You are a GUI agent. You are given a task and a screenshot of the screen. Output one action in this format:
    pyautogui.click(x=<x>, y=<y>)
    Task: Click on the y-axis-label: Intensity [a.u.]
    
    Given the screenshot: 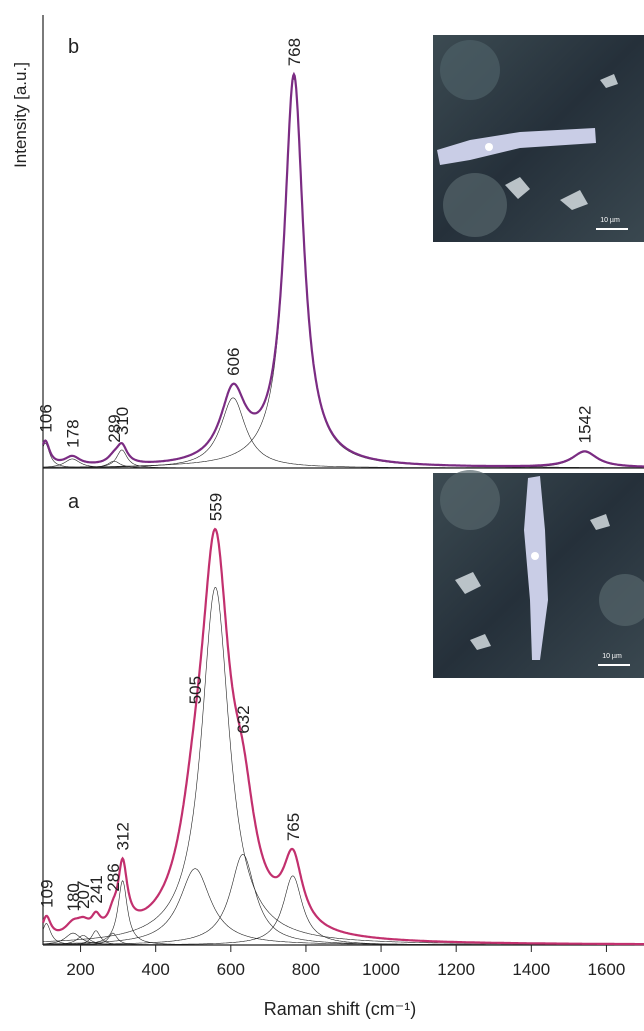 What is the action you would take?
    pyautogui.click(x=20, y=115)
    